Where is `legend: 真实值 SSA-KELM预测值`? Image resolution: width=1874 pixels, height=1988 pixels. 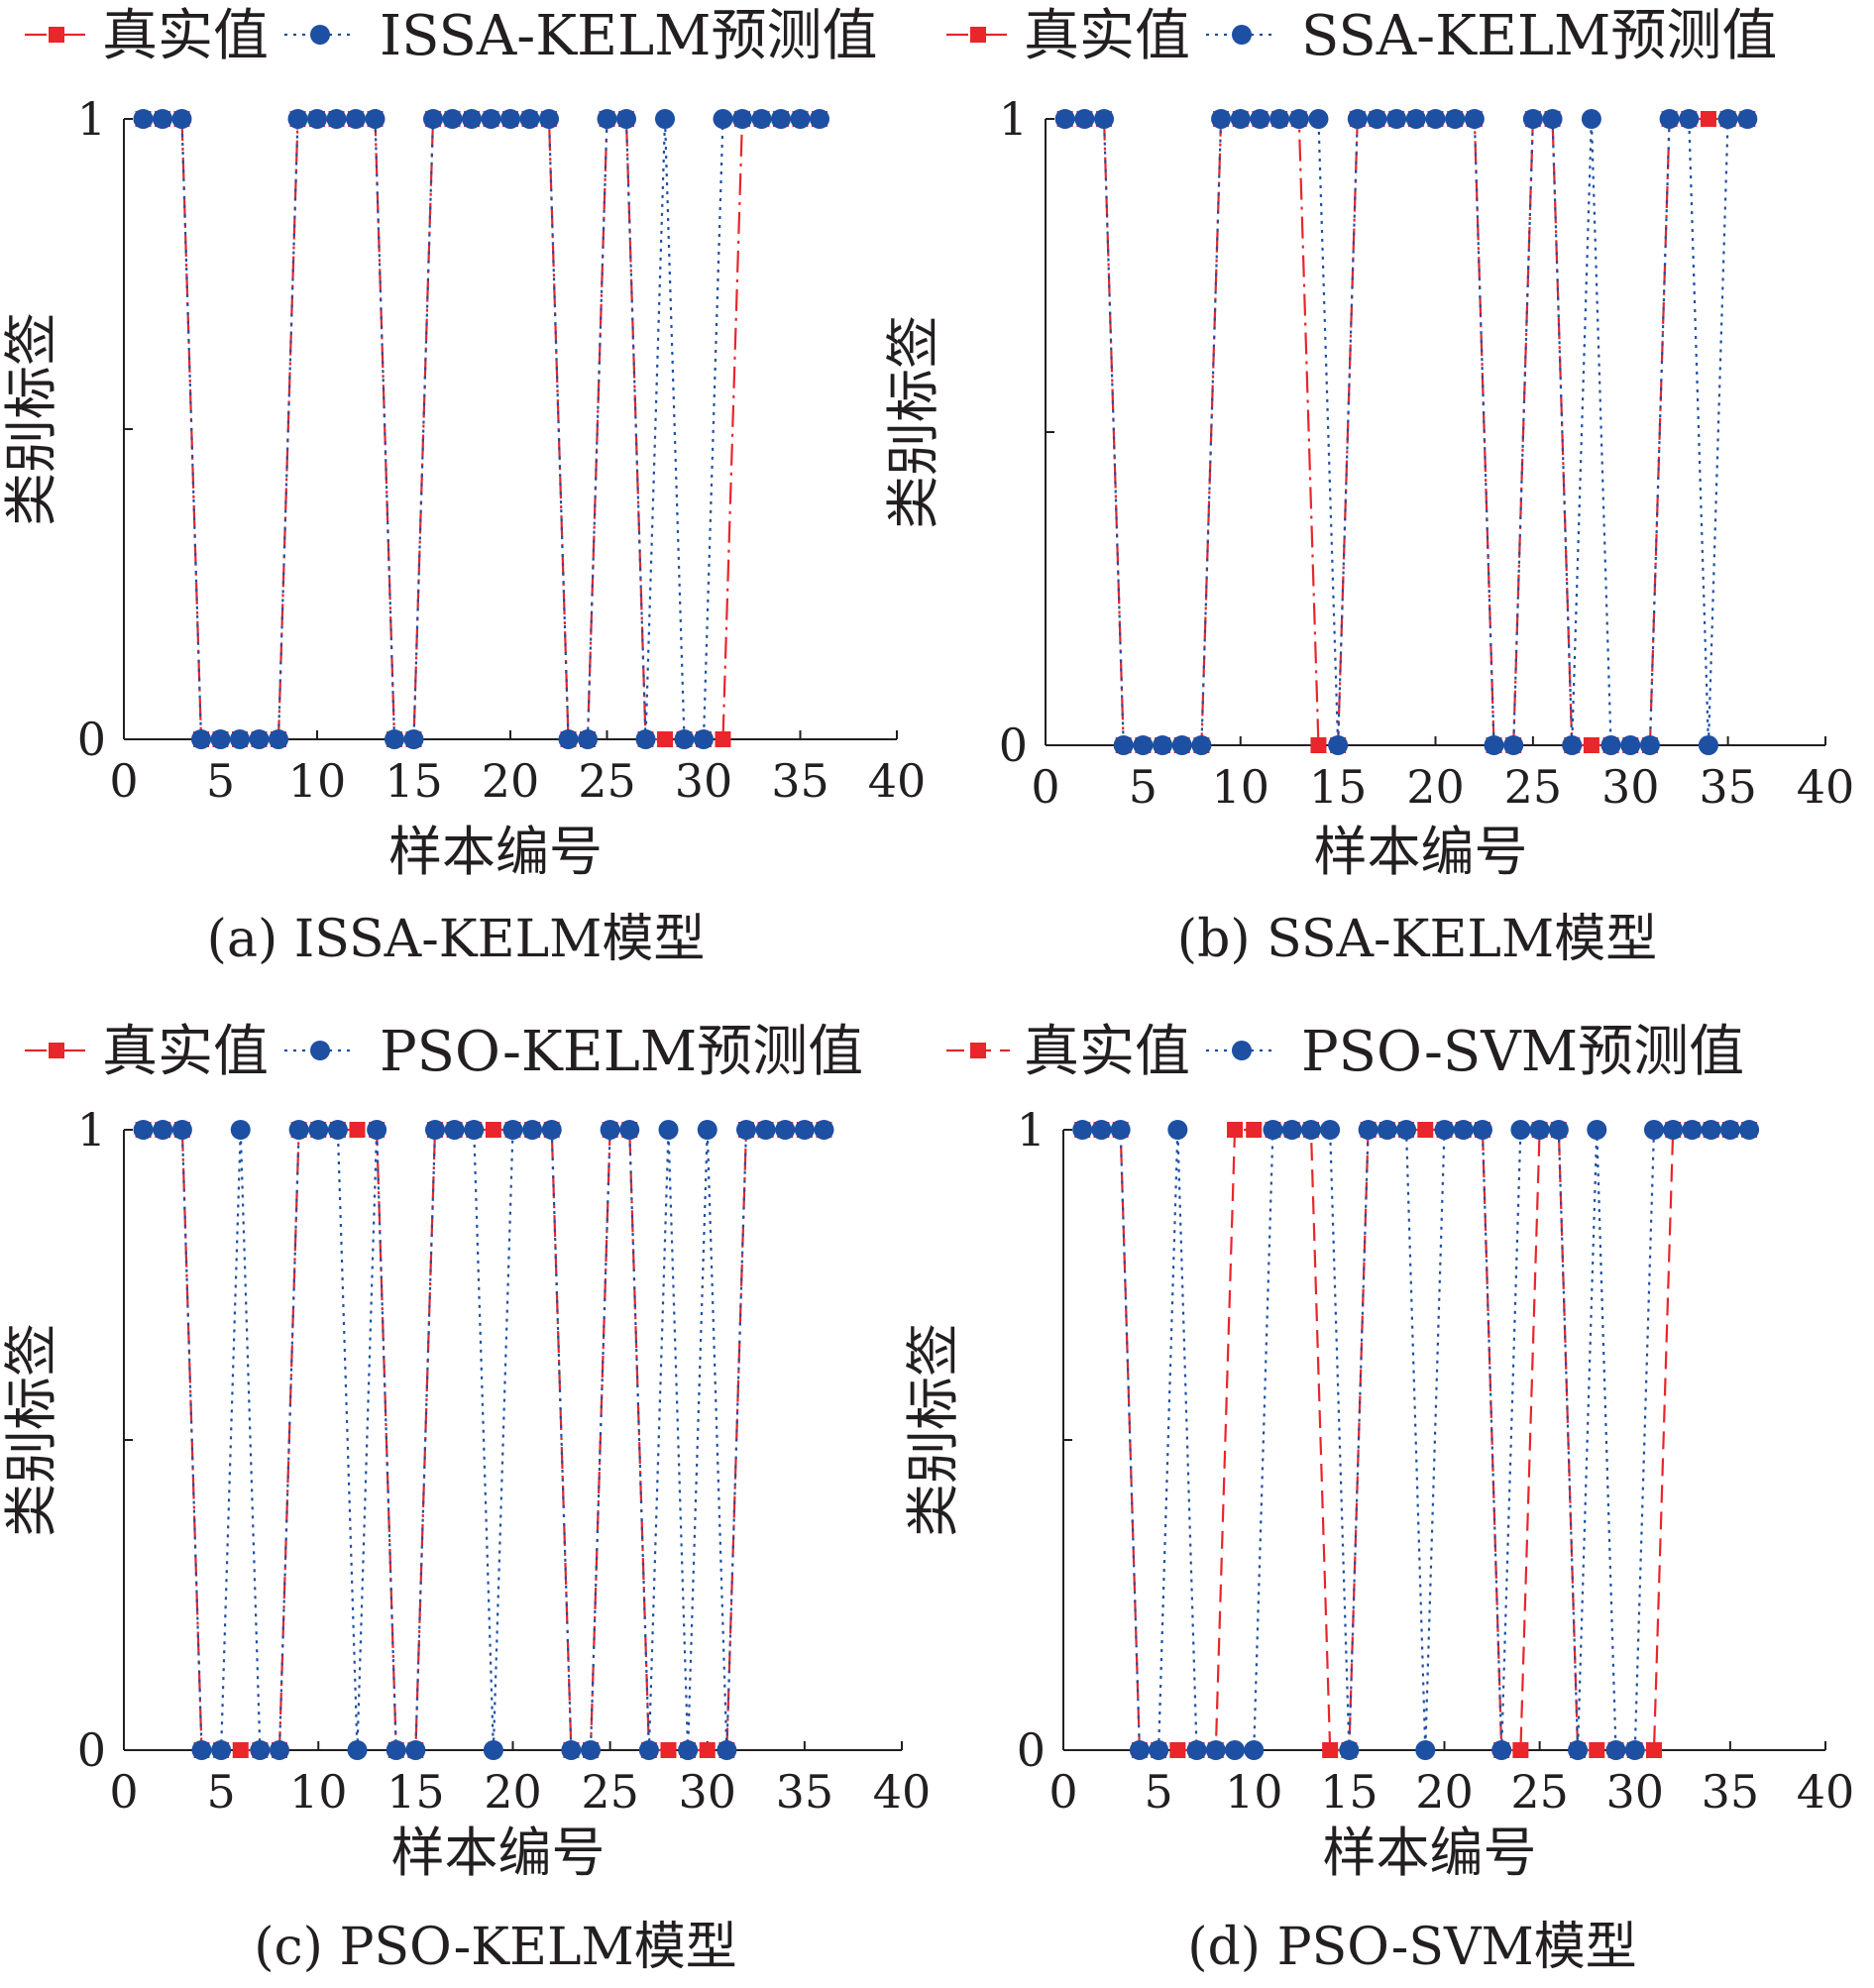 legend: 真实值 SSA-KELM预测值 is located at coordinates (1361, 36).